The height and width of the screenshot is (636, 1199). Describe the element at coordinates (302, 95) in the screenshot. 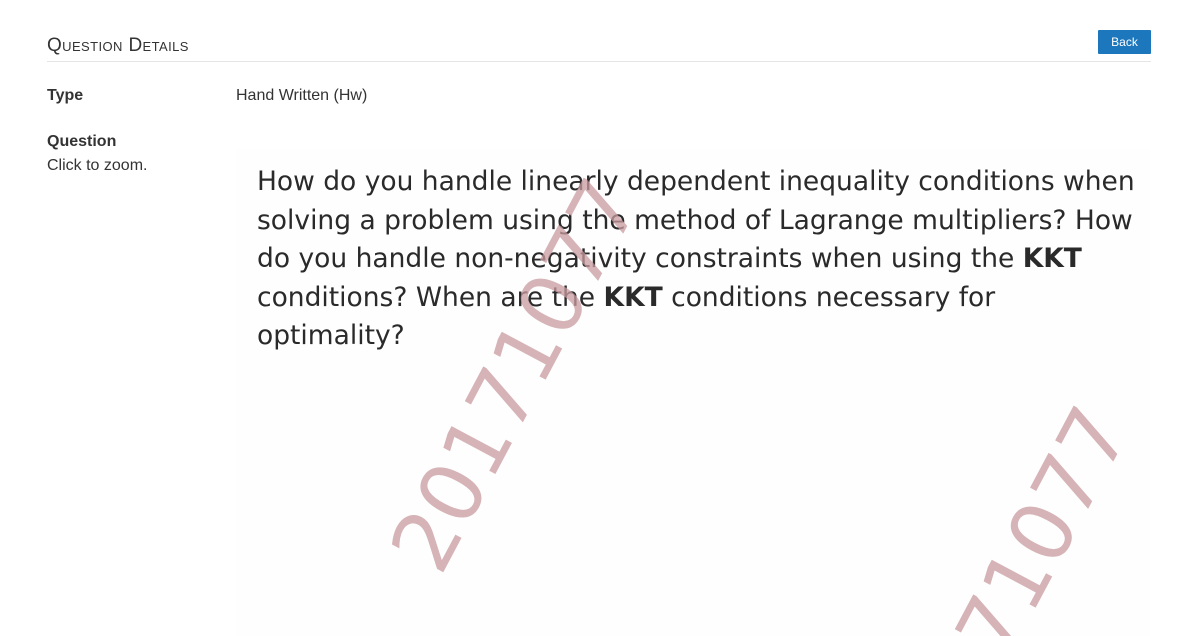

I see `type-value: Hand Written (Hw)` at that location.